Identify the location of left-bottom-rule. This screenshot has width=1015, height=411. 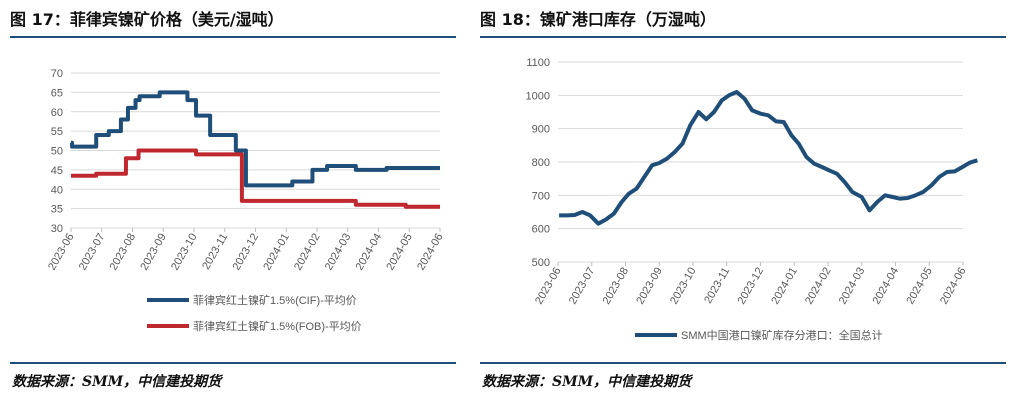
(233, 363).